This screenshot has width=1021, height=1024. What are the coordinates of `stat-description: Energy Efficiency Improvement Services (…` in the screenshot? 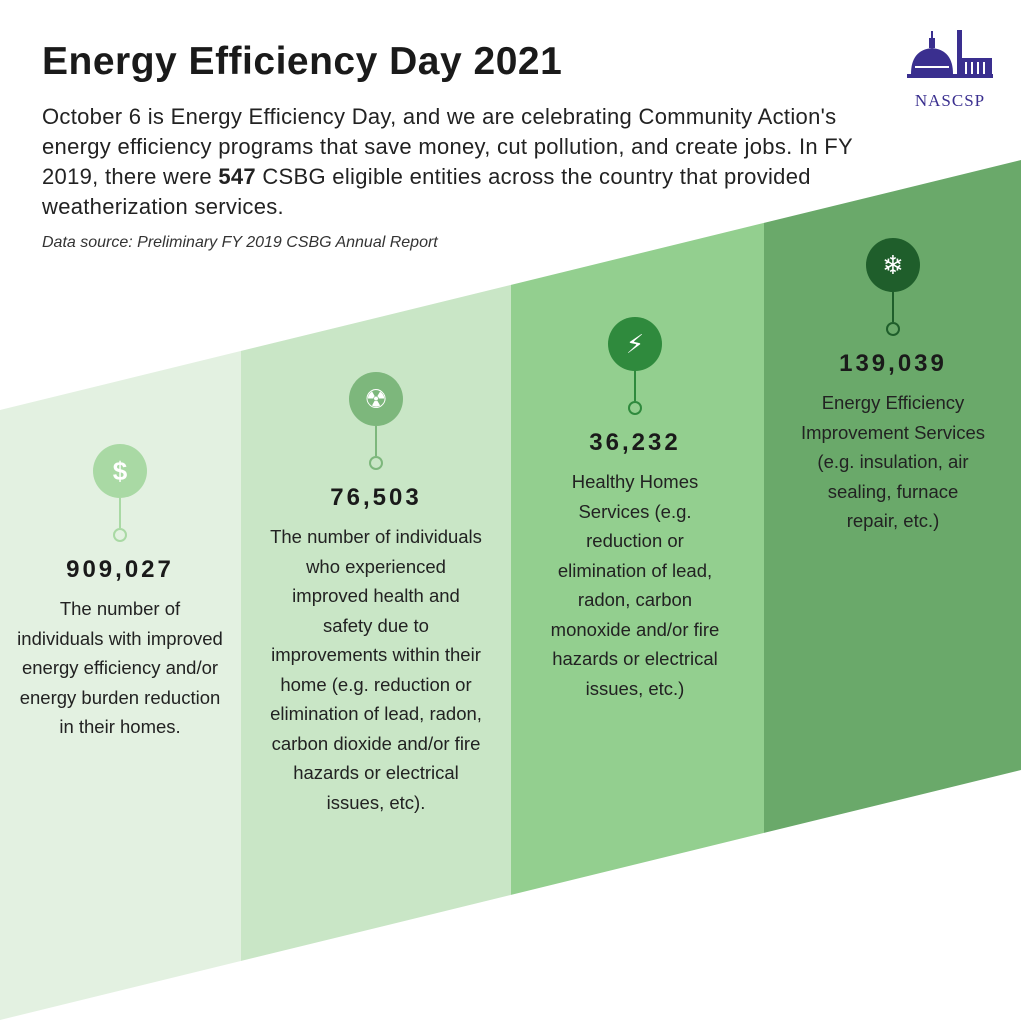 It's located at (893, 461).